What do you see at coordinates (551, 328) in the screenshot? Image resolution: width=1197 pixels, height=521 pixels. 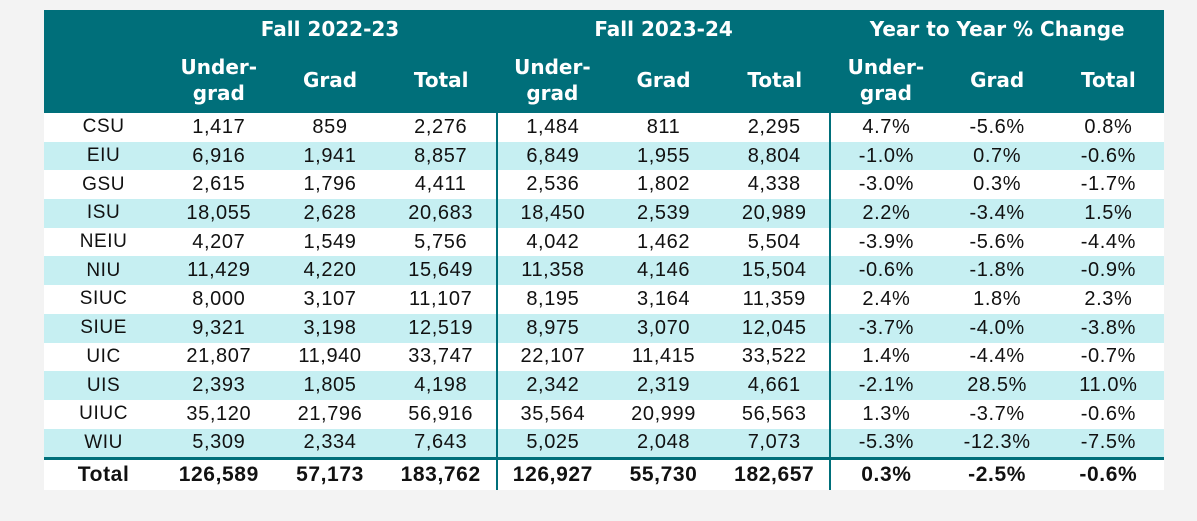 I see `cell-undergrad-2023: 8,975` at bounding box center [551, 328].